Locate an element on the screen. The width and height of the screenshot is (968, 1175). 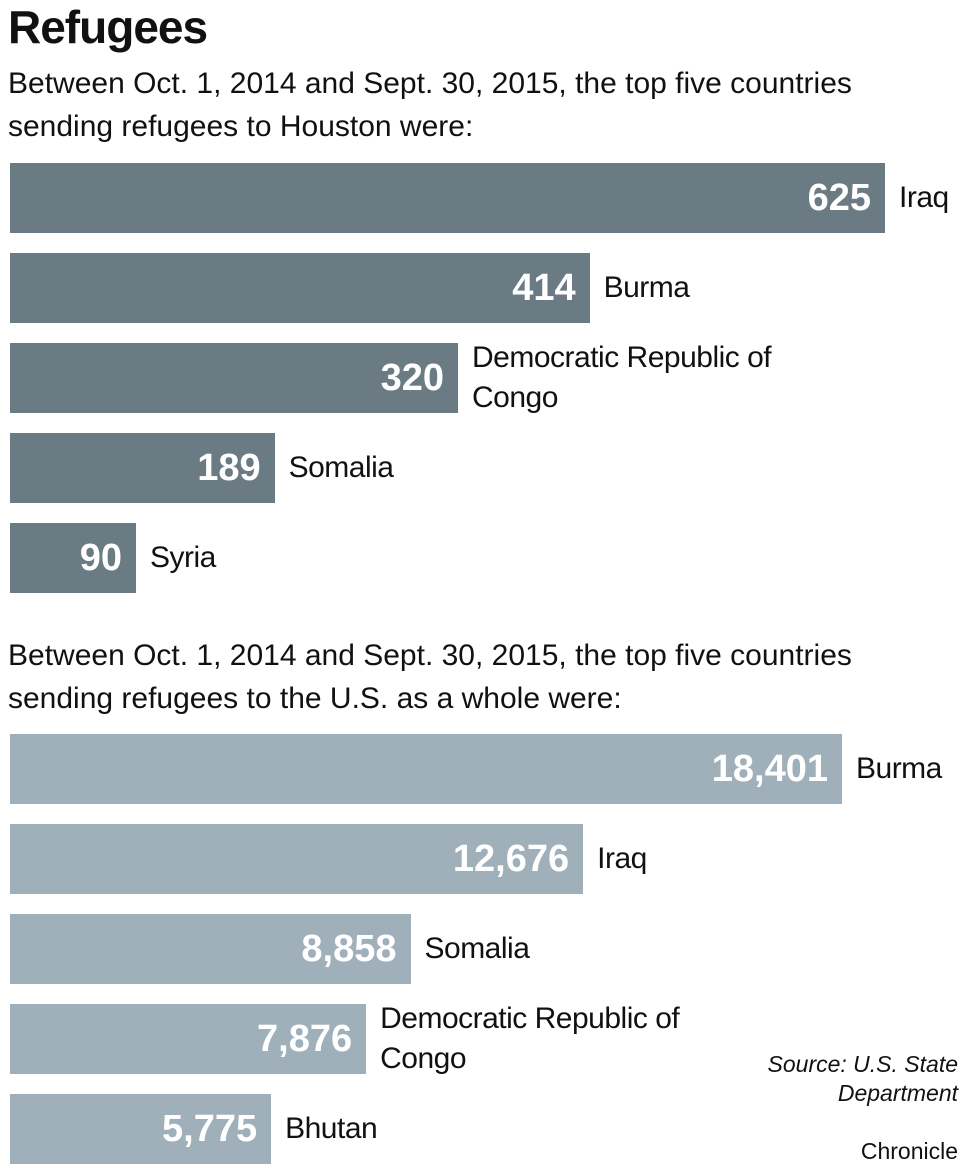
value-label: 625 is located at coordinates (839, 198).